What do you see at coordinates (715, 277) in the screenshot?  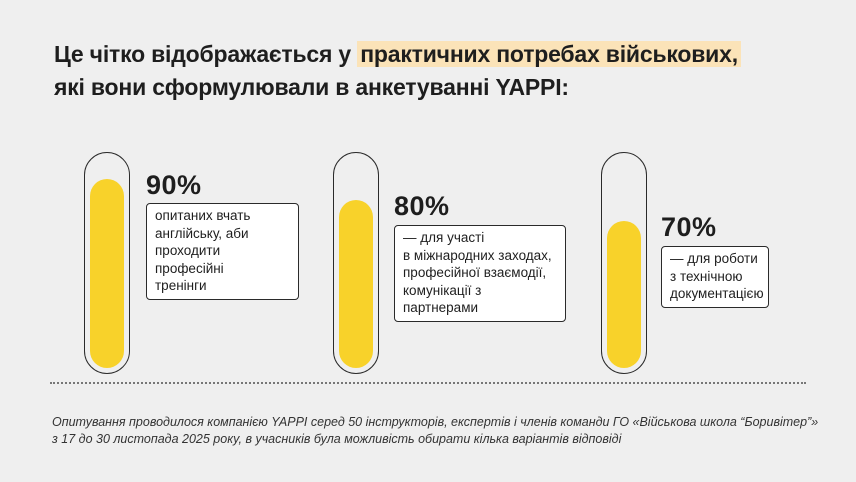 I see `caption-3: — для роботи з технічною документацією` at bounding box center [715, 277].